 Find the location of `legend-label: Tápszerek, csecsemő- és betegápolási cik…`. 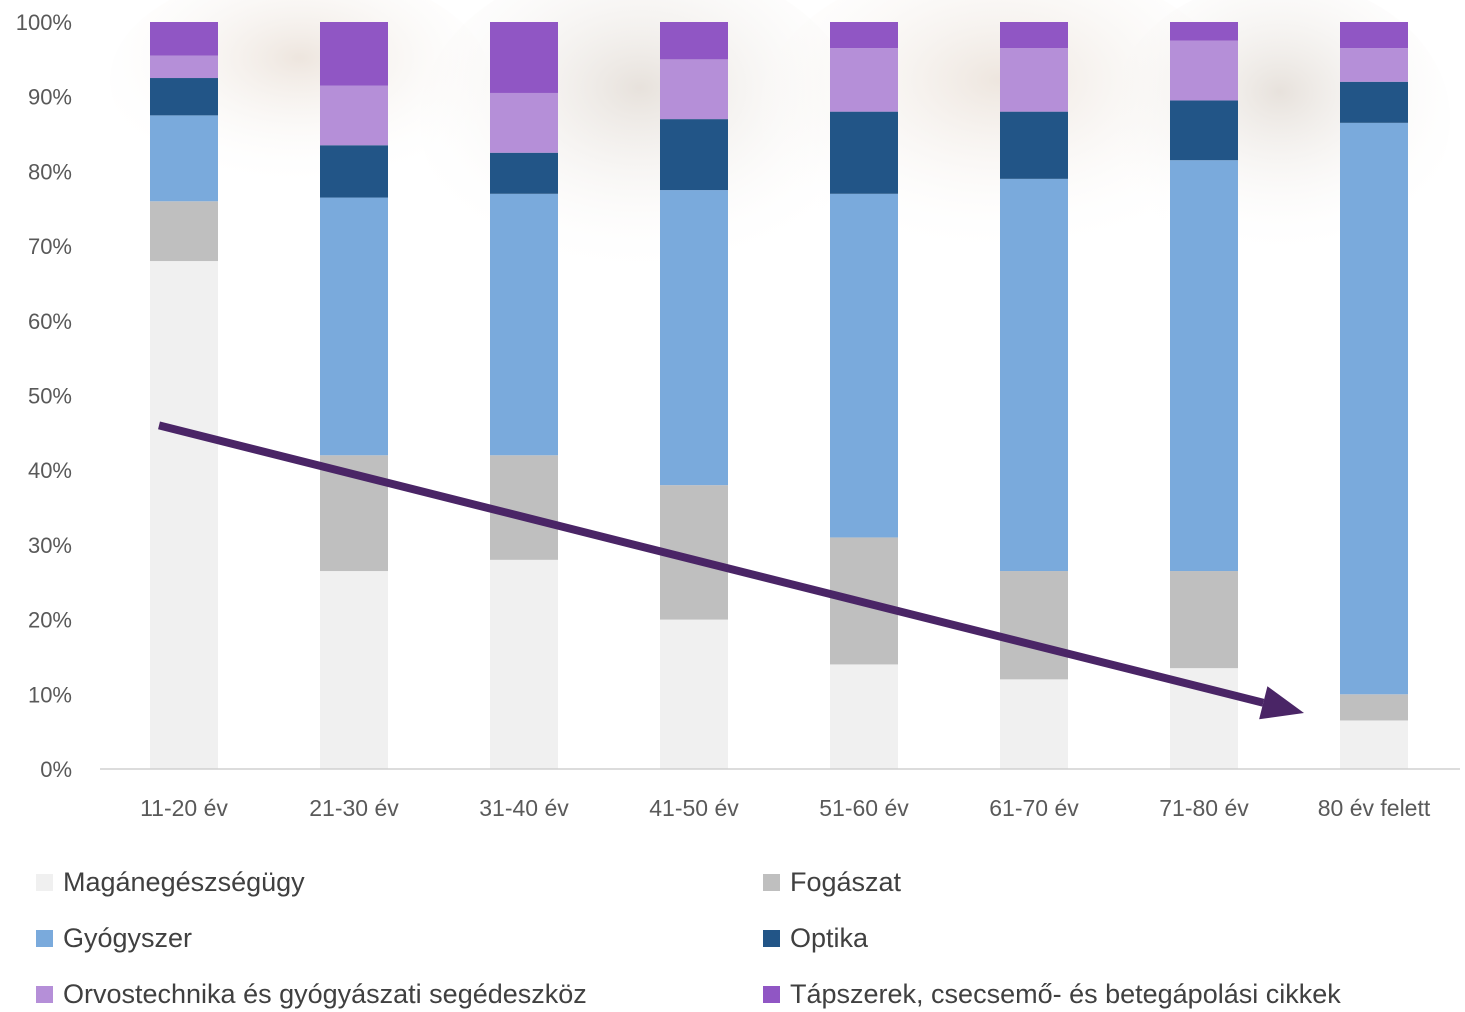

legend-label: Tápszerek, csecsemő- és betegápolási cik… is located at coordinates (1065, 994).